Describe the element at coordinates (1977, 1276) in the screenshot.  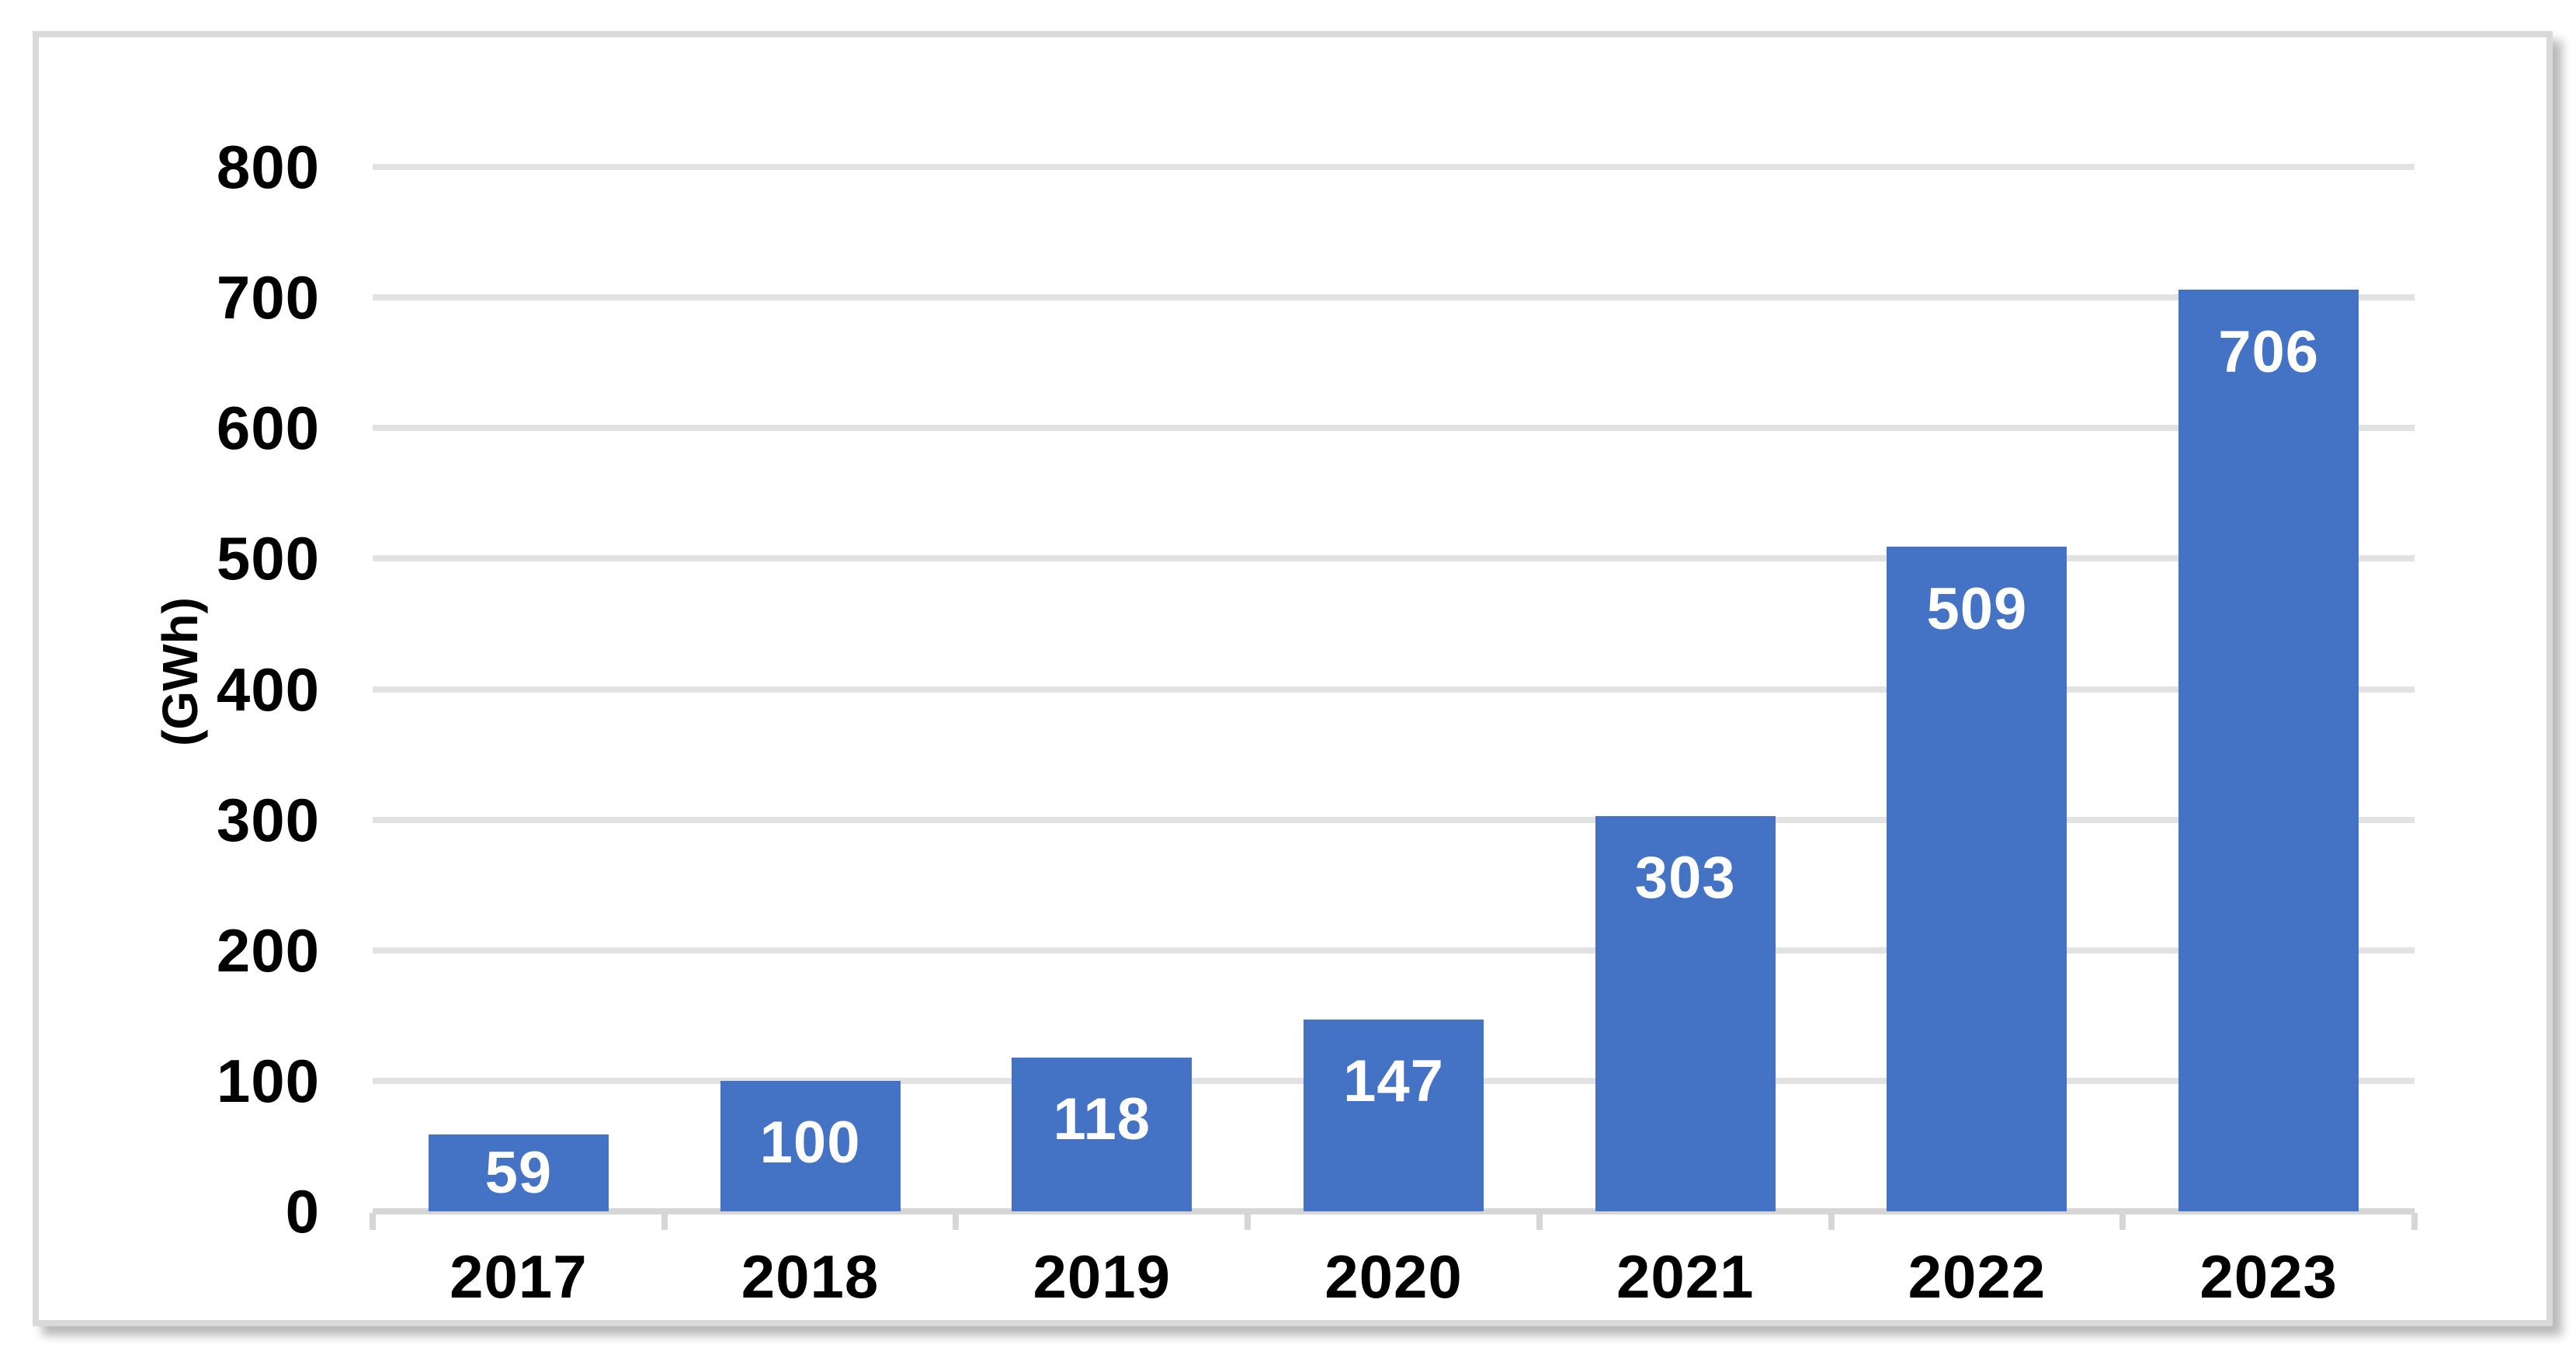
I see `x-axis-category-label-2022: 2022` at that location.